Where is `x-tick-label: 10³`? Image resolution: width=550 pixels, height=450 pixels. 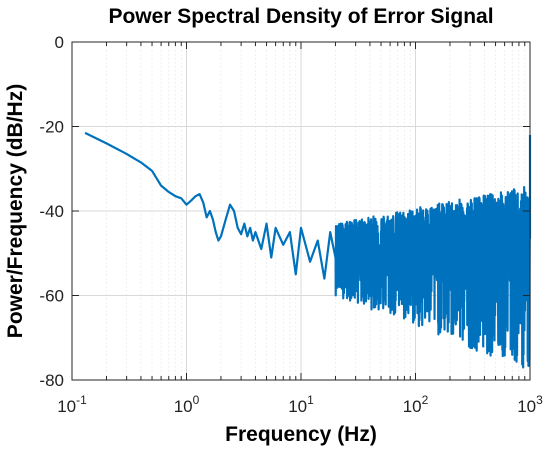
x-tick-label: 10³ is located at coordinates (530, 404).